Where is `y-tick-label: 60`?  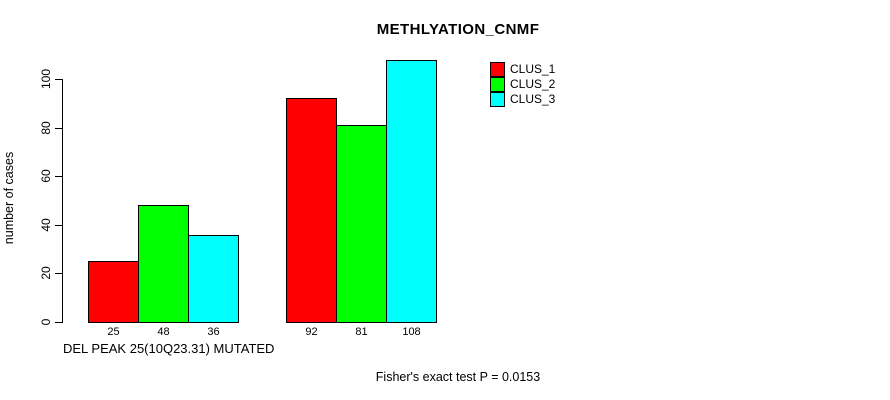
y-tick-label: 60 is located at coordinates (46, 176).